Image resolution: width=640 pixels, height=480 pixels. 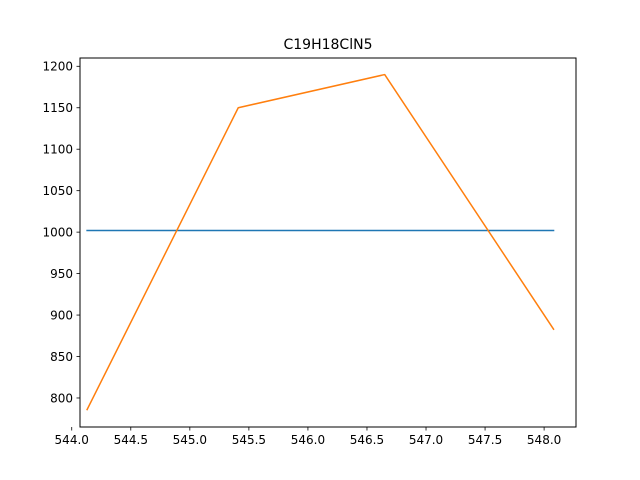 I want to click on y-axis: 800 850 900 950 1000 1050 1100 1150 1200, so click(x=61, y=232).